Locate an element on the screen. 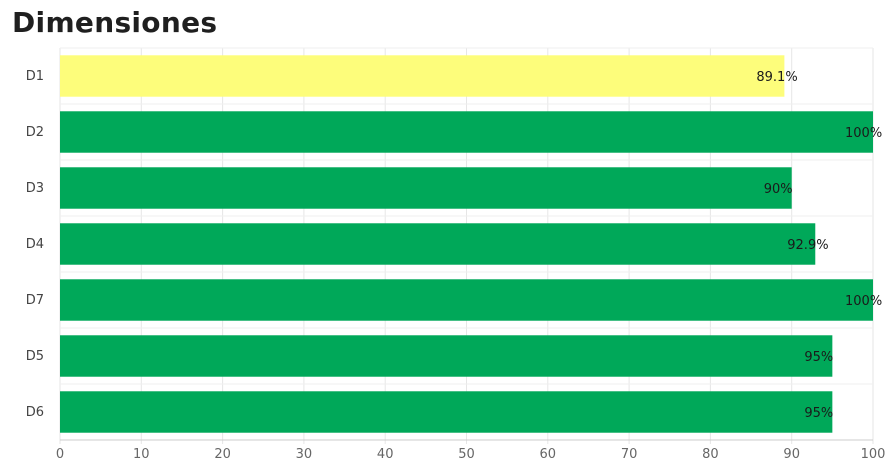  x-tick-label: 50 is located at coordinates (466, 453).